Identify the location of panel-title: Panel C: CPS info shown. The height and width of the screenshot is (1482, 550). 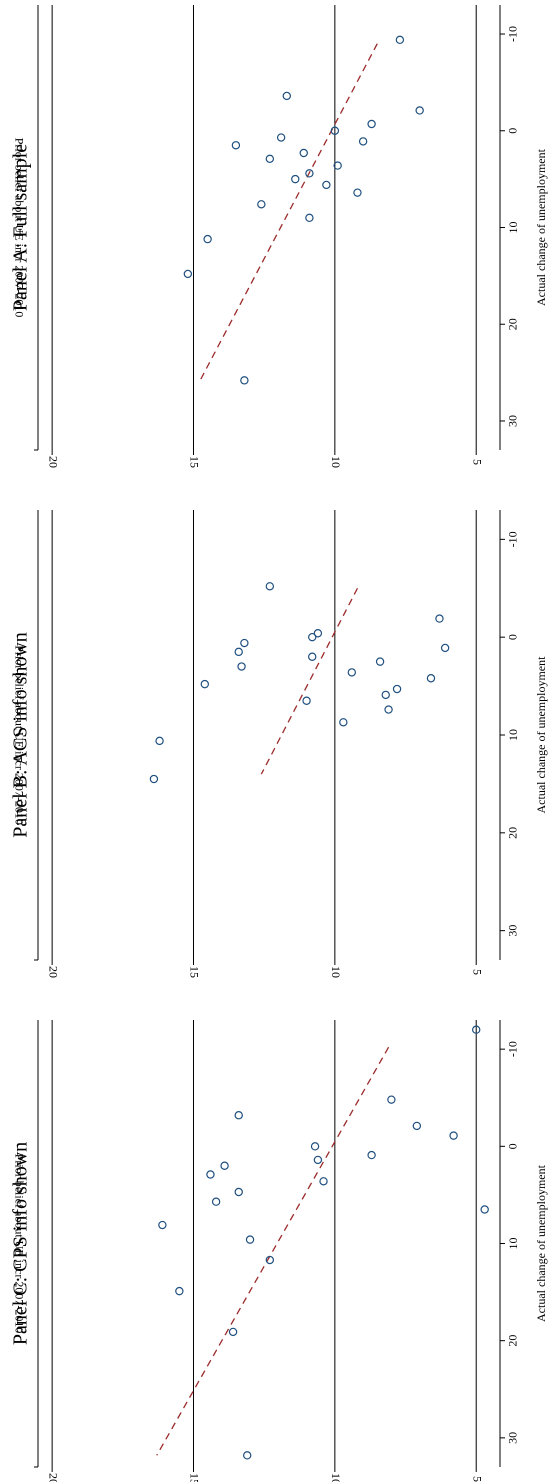
(21, 1243).